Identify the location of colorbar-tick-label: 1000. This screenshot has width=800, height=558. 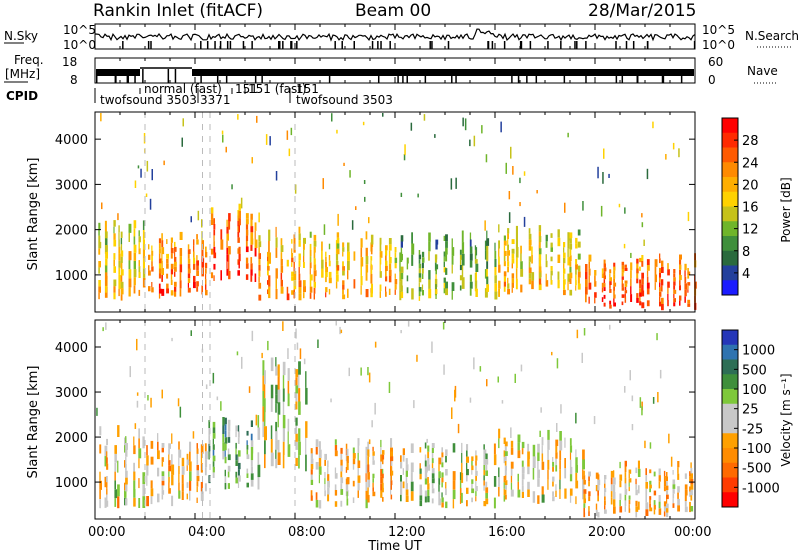
(758, 351).